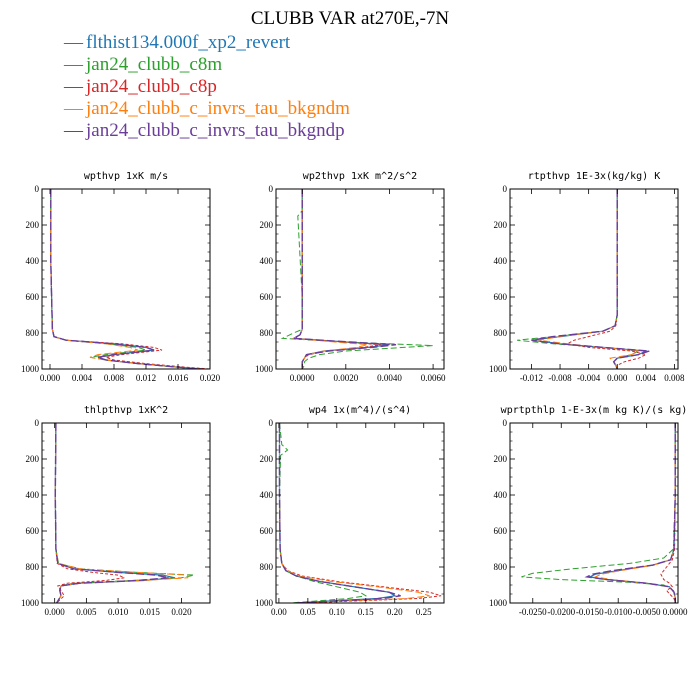 This screenshot has height=700, width=700. Describe the element at coordinates (86, 612) in the screenshot. I see `x-tick-label: 0.005` at that location.